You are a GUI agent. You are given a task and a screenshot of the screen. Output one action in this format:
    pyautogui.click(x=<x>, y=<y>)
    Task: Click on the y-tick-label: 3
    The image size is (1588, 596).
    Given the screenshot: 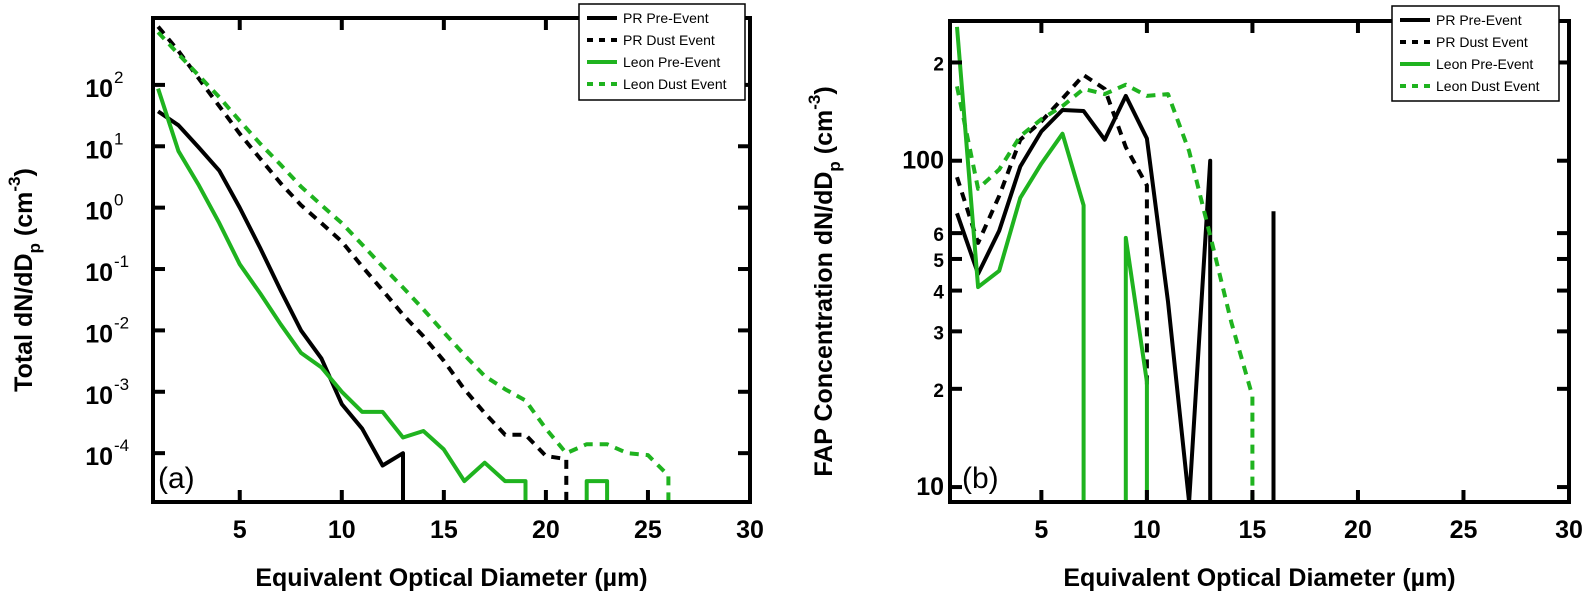 What is the action you would take?
    pyautogui.click(x=938, y=333)
    